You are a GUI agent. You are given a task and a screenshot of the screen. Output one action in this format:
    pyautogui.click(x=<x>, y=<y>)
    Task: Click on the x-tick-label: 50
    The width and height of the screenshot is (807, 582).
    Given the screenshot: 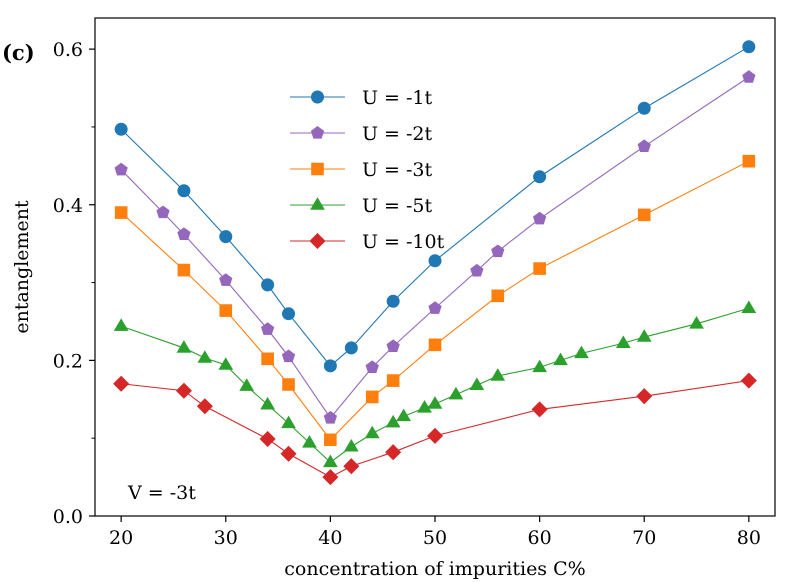 What is the action you would take?
    pyautogui.click(x=435, y=538)
    